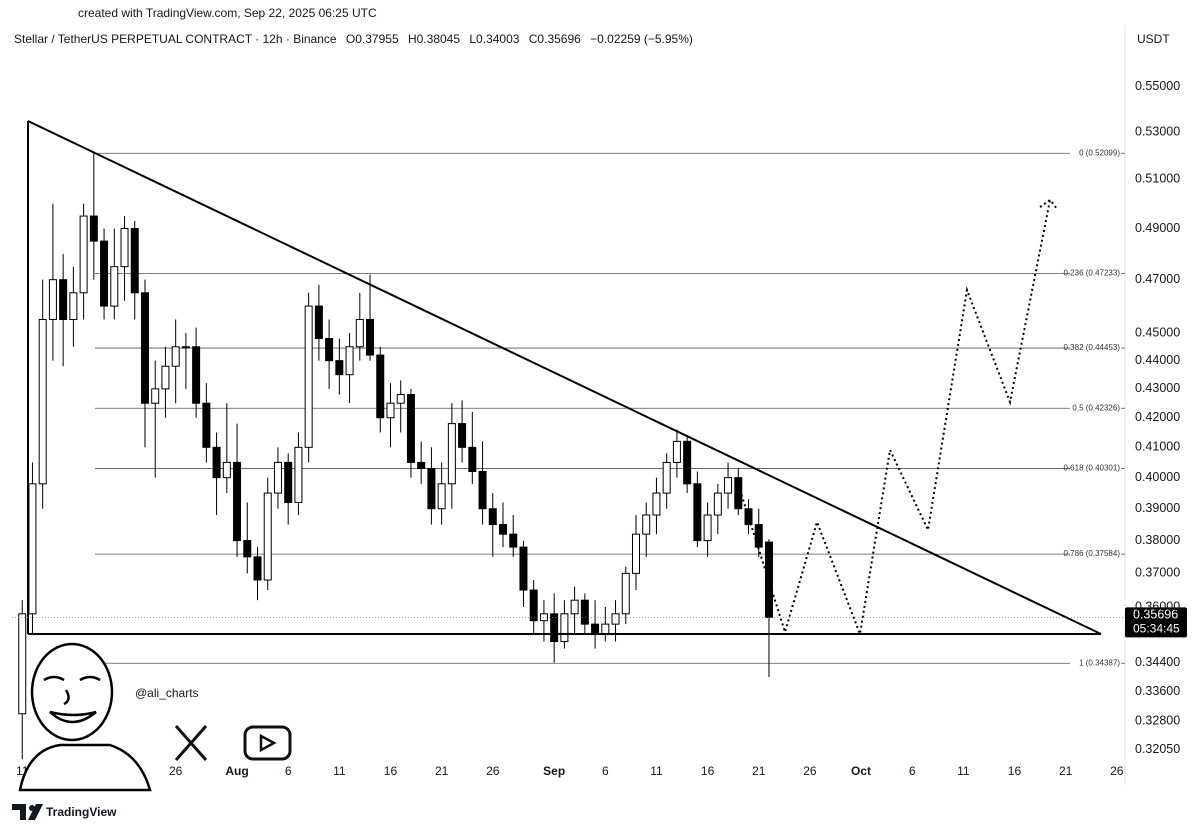  I want to click on avatar, so click(85, 717).